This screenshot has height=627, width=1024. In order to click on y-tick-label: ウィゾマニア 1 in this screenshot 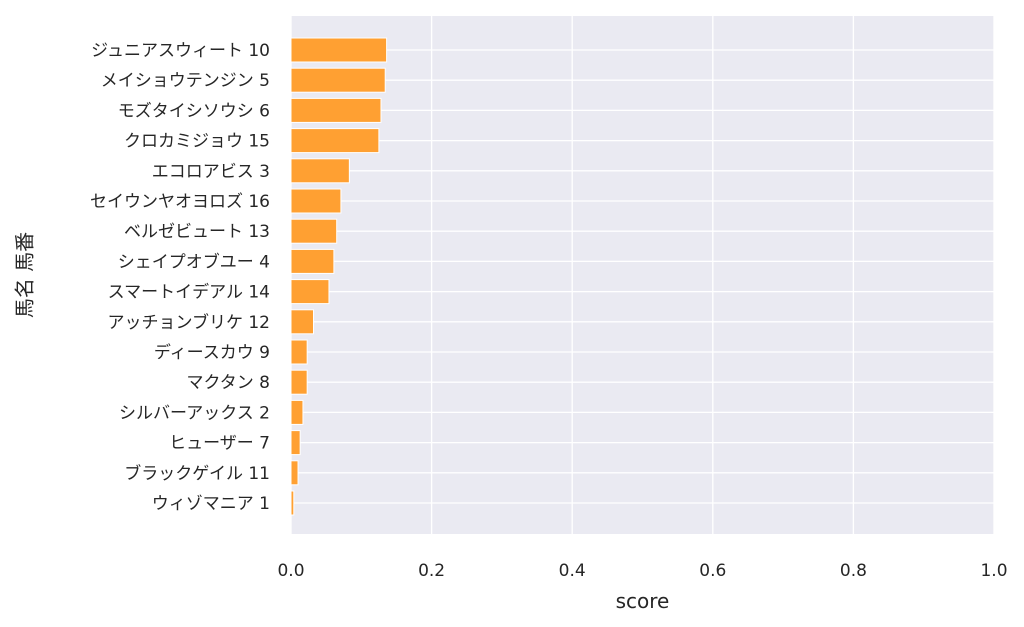, I will do `click(211, 504)`.